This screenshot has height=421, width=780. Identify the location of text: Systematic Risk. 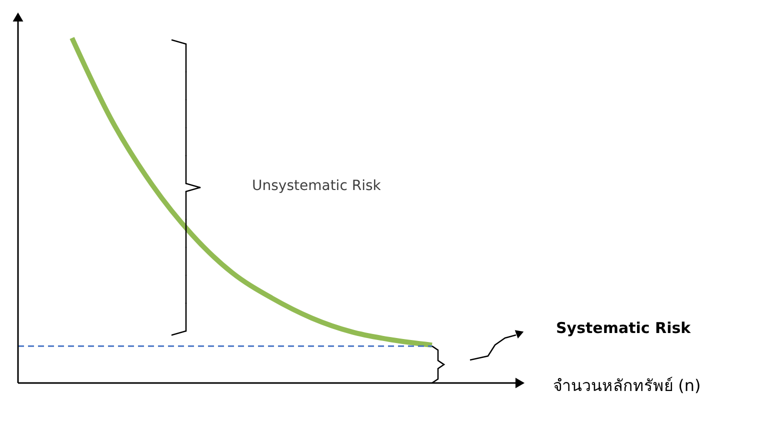
(624, 328).